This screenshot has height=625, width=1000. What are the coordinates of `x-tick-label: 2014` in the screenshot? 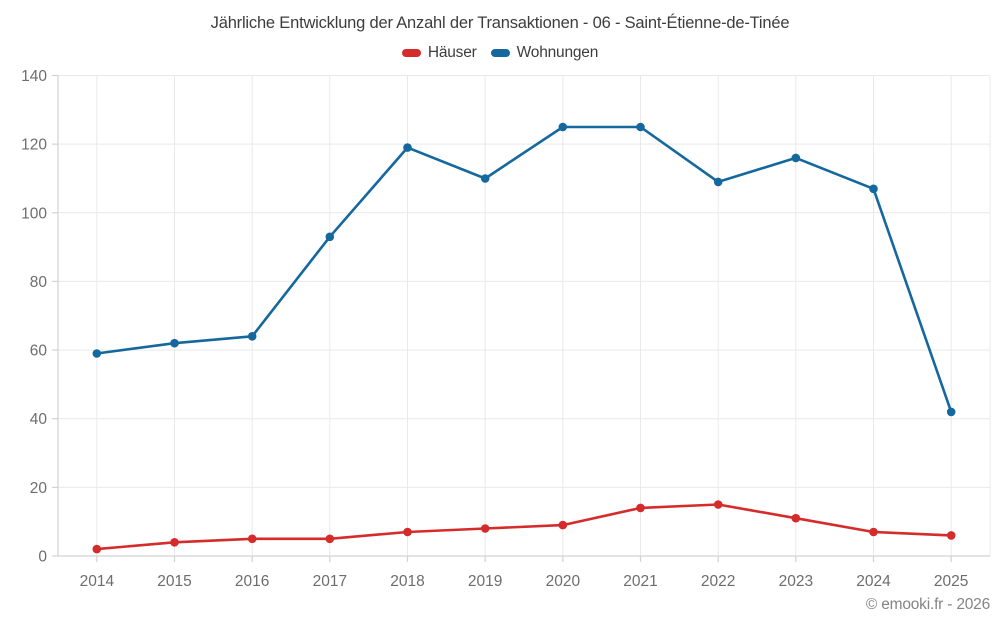 It's located at (97, 581).